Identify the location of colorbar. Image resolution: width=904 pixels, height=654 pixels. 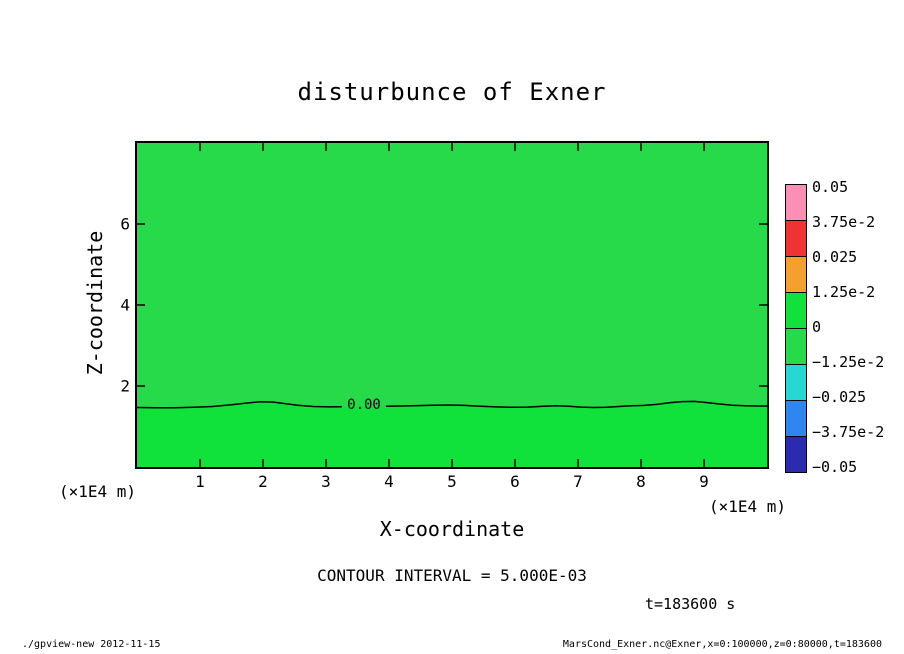
(796, 328).